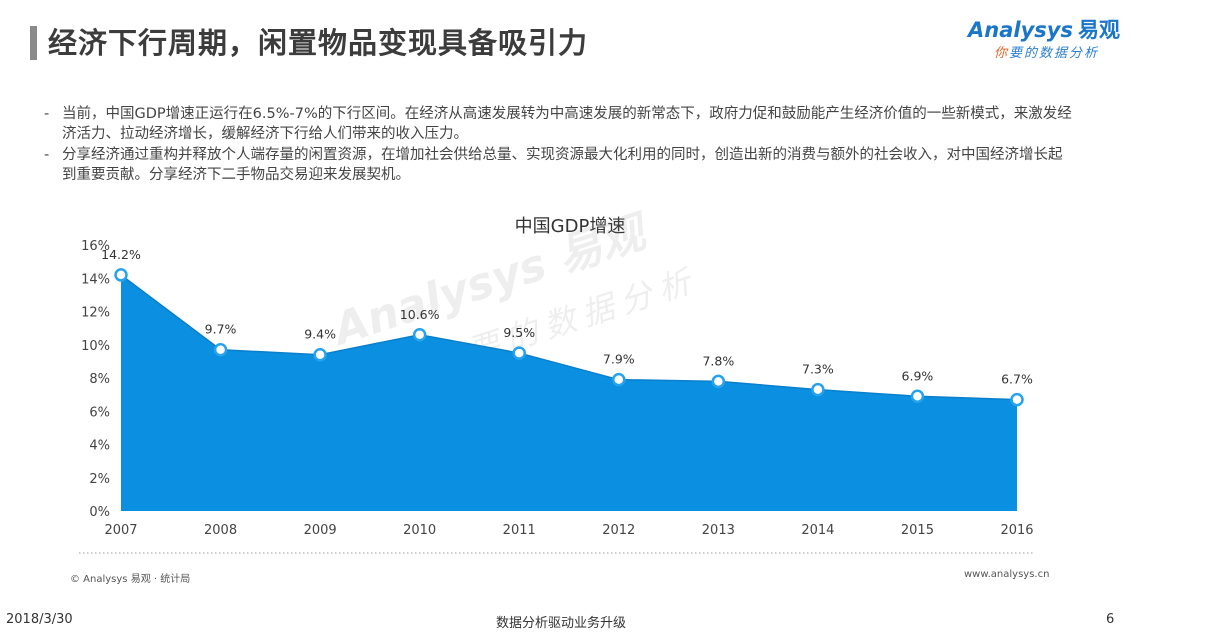 The image size is (1209, 639). What do you see at coordinates (130, 579) in the screenshot?
I see `source-note: © Analysys 易观 · 统计局` at bounding box center [130, 579].